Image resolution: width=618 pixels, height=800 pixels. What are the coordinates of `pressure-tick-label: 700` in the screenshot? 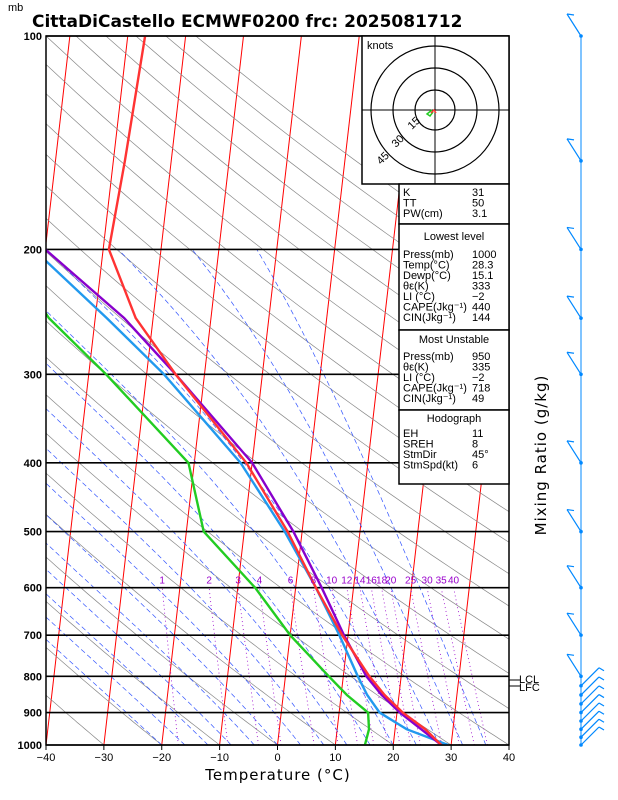 It's located at (33, 636).